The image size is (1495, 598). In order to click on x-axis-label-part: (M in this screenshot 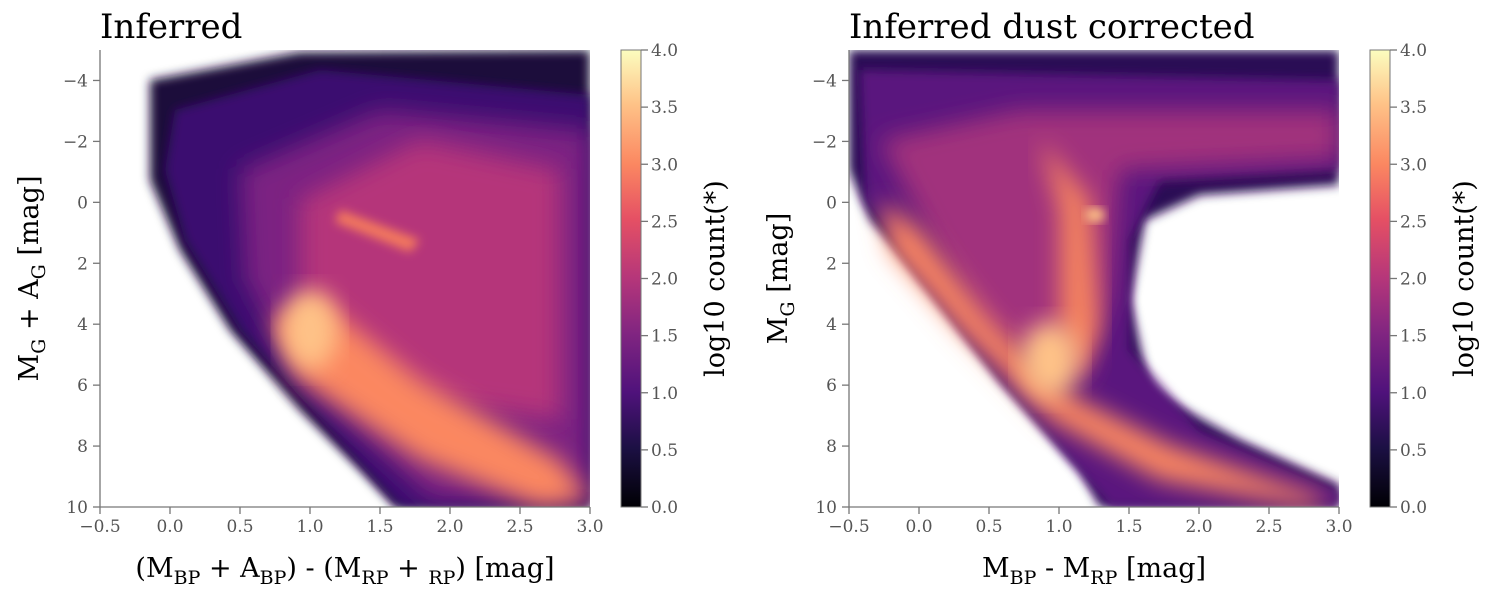, I will do `click(154, 568)`.